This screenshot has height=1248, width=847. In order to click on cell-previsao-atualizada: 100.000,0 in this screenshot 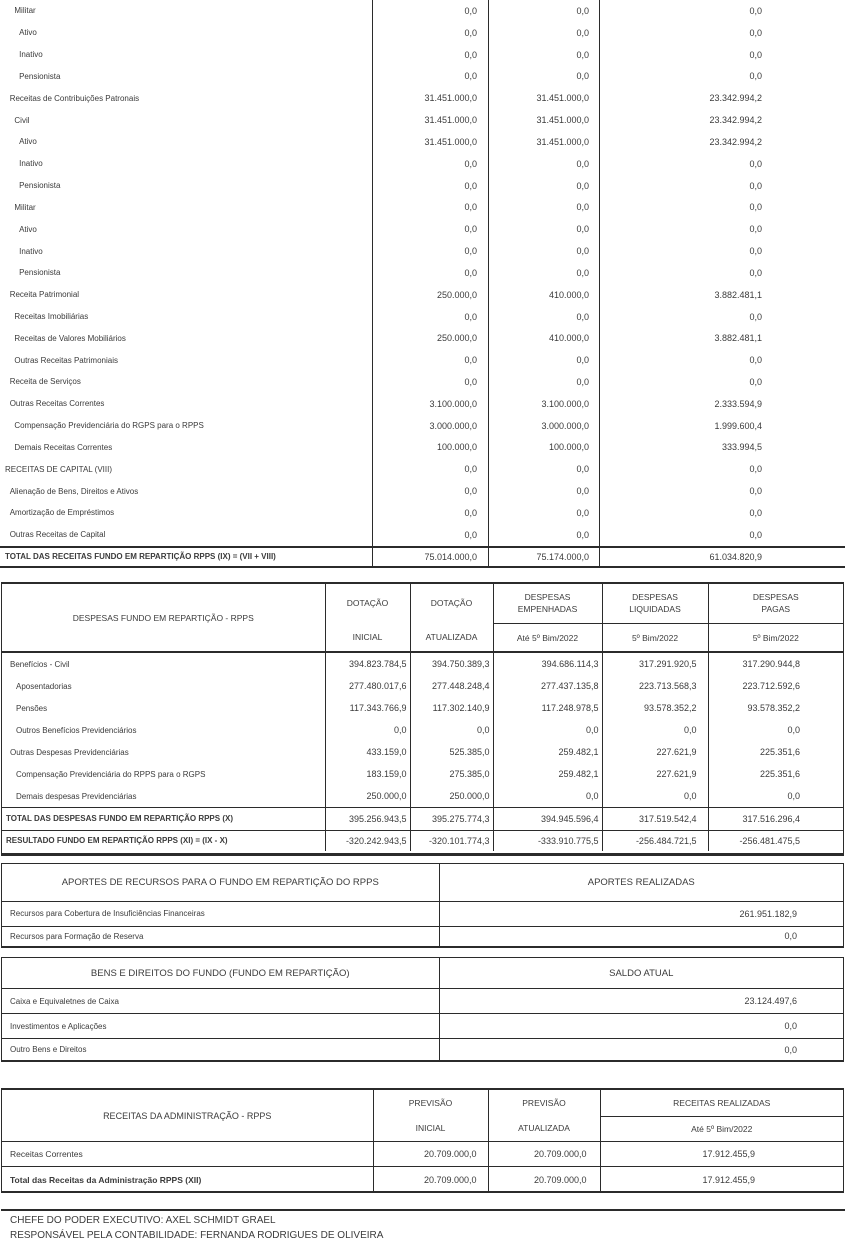, I will do `click(544, 447)`.